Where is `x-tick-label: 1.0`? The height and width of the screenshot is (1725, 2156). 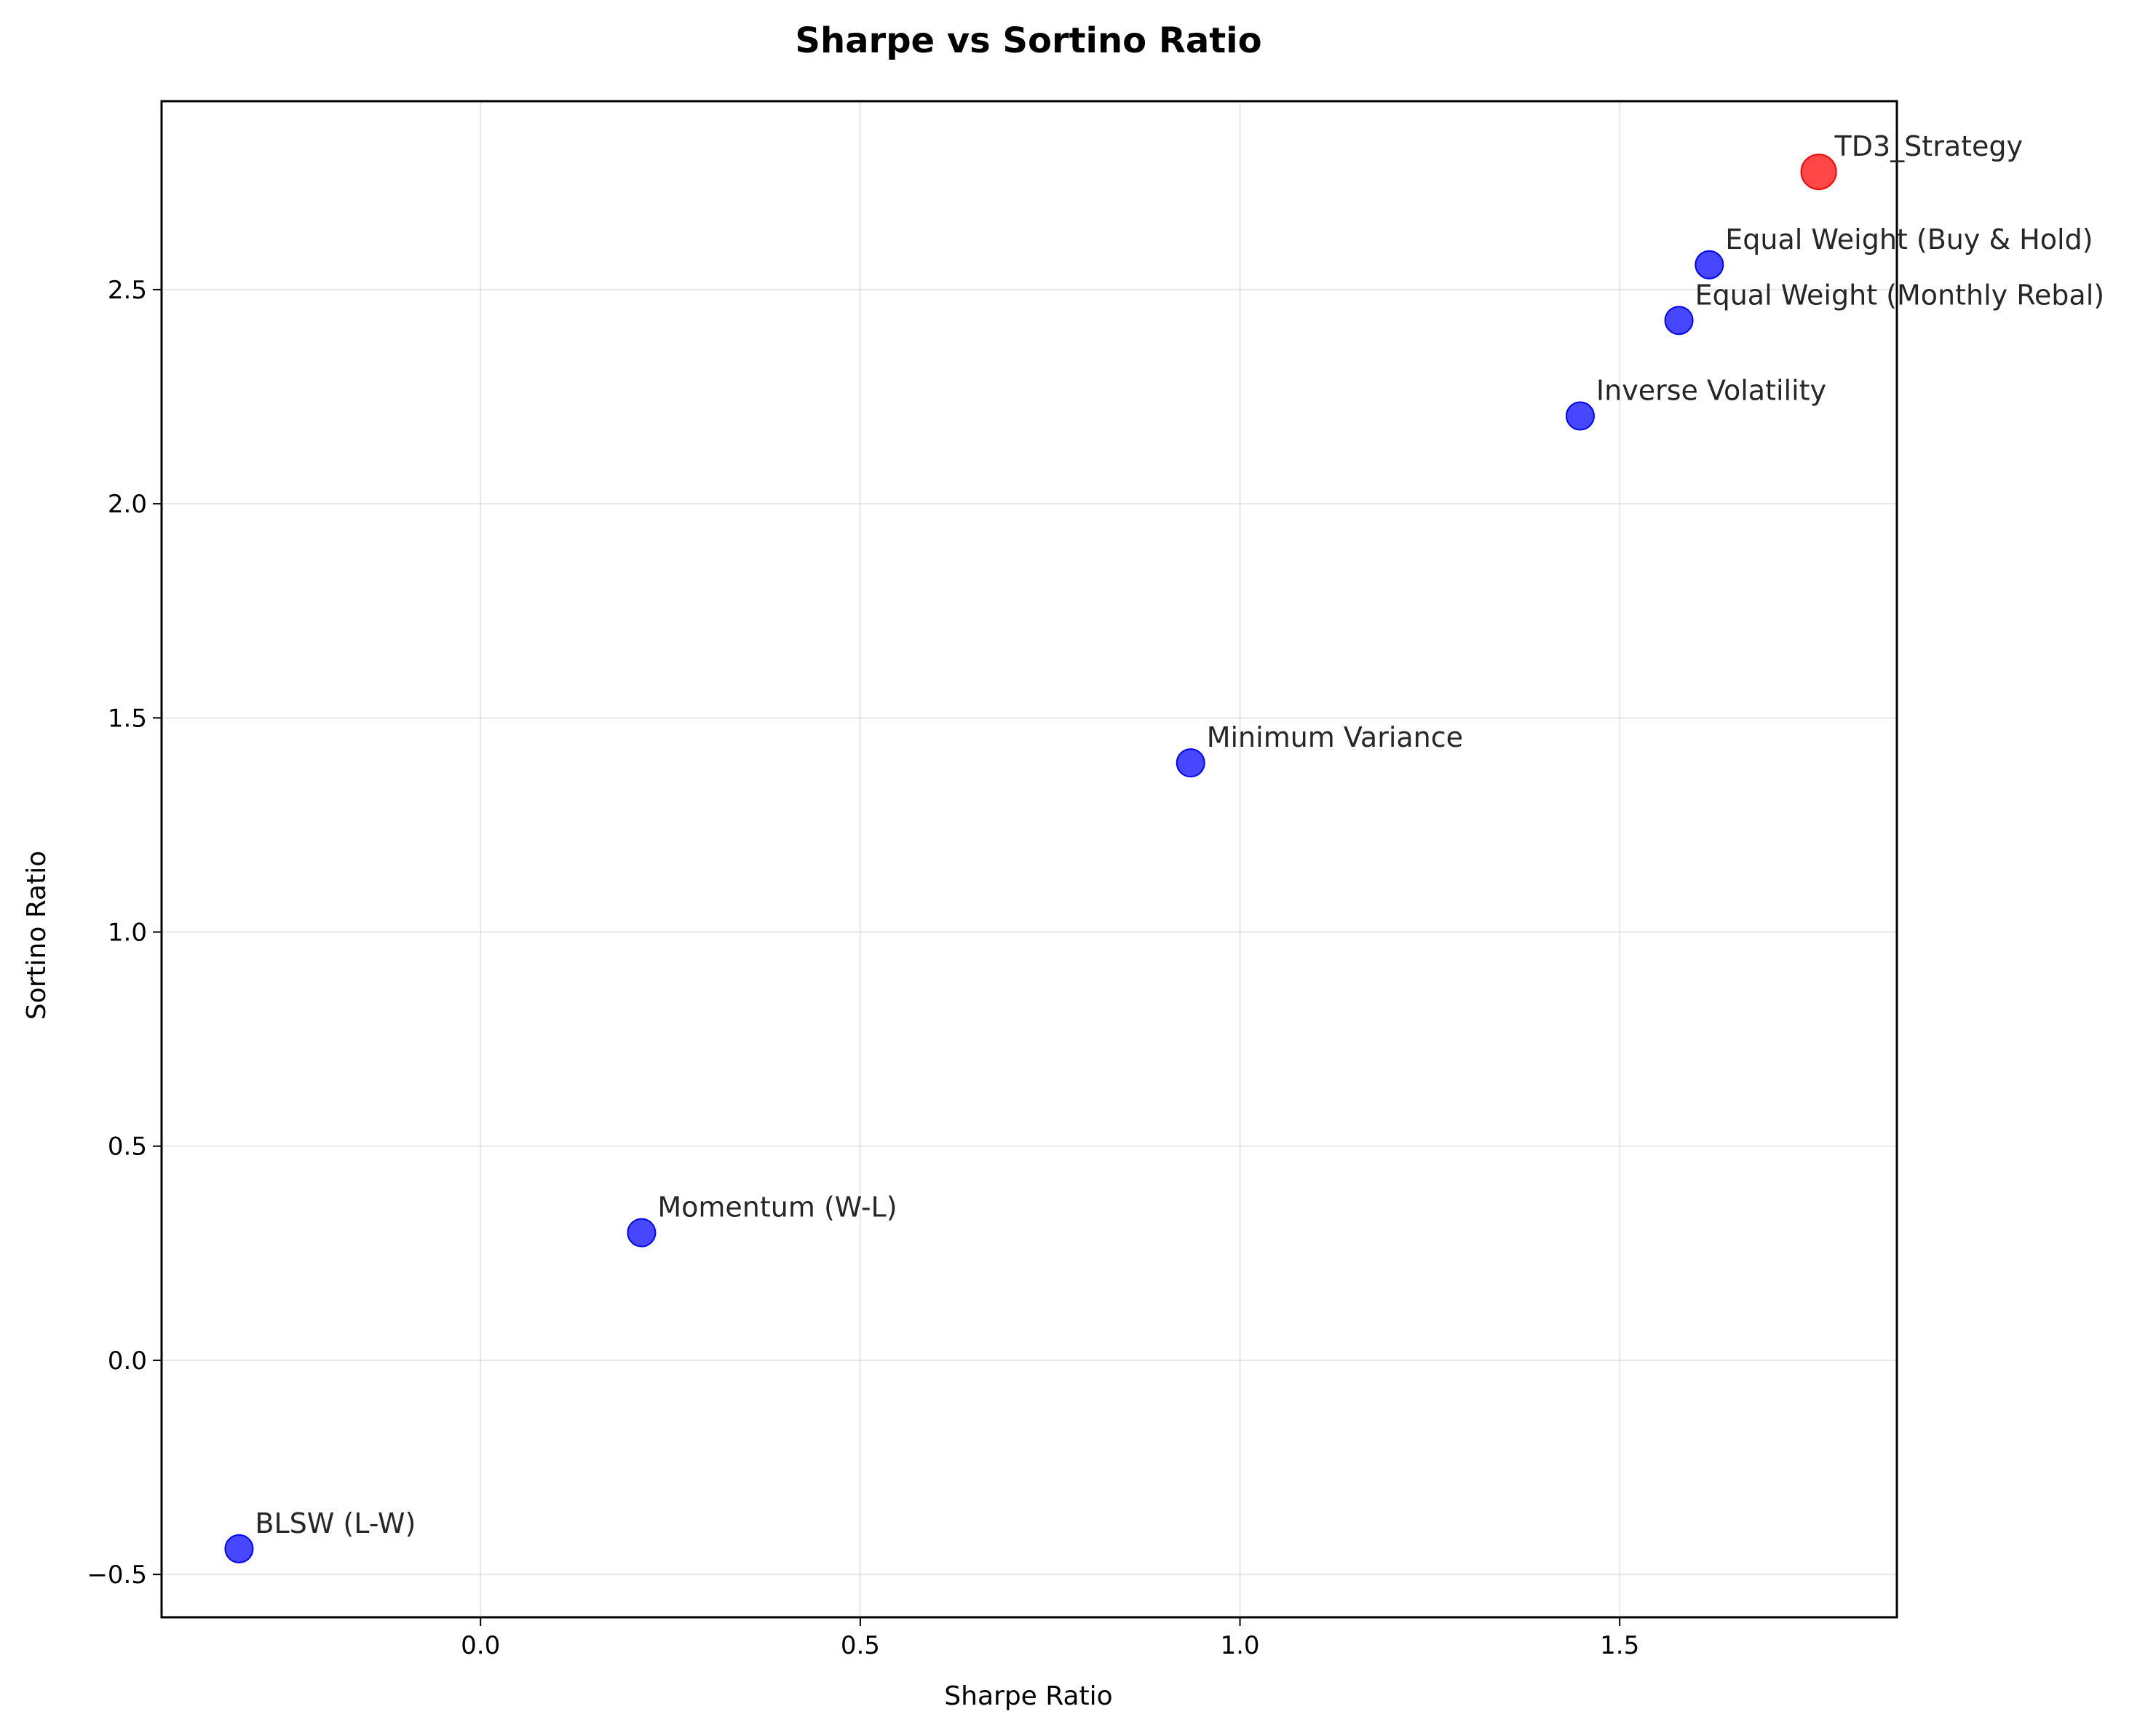
x-tick-label: 1.0 is located at coordinates (1239, 1645).